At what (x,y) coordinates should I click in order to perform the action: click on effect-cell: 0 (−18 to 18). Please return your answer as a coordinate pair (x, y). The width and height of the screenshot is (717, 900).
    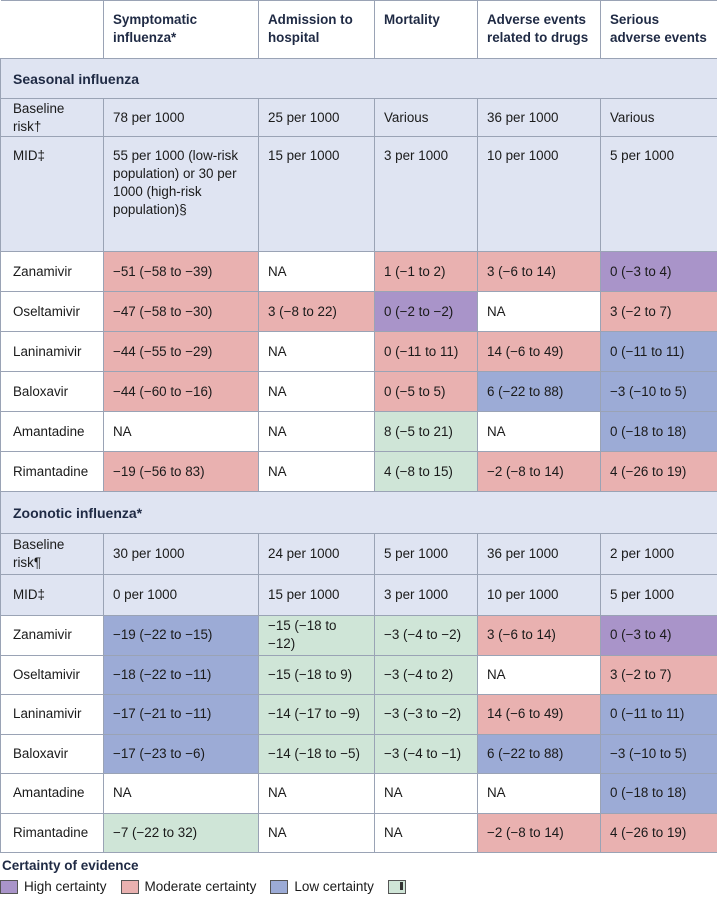
    Looking at the image, I should click on (658, 431).